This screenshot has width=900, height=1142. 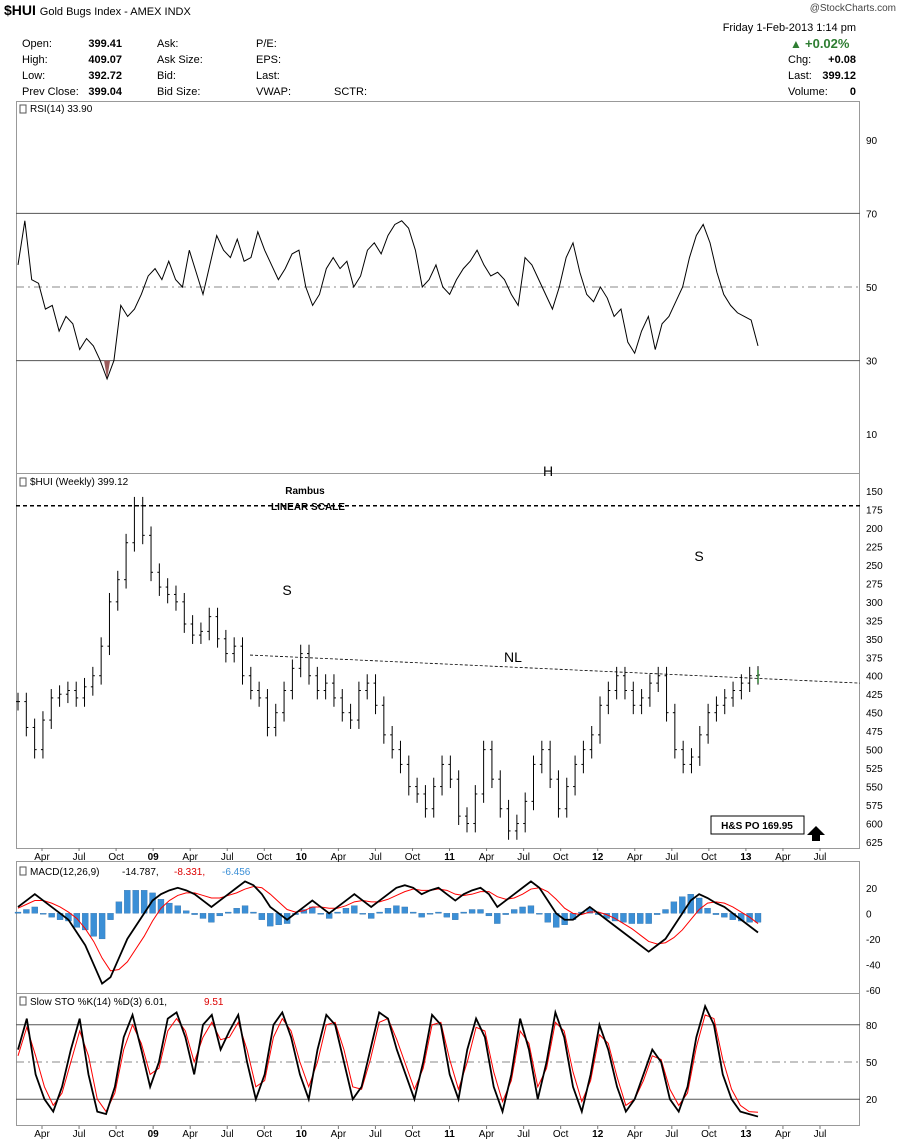 What do you see at coordinates (23, 1001) in the screenshot?
I see `sto-title-icon` at bounding box center [23, 1001].